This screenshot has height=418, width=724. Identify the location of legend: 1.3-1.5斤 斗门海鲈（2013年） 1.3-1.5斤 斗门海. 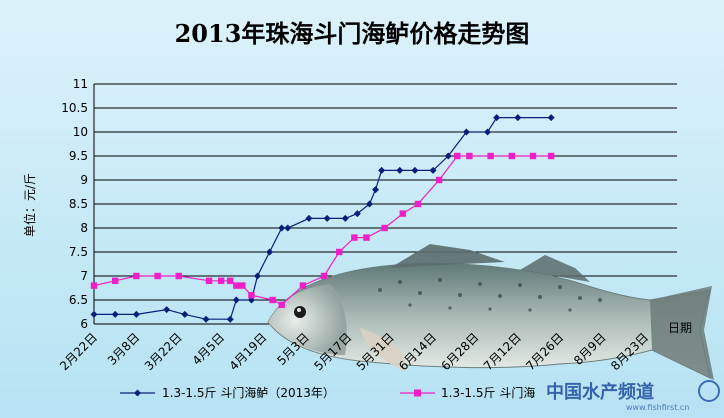
(327, 392).